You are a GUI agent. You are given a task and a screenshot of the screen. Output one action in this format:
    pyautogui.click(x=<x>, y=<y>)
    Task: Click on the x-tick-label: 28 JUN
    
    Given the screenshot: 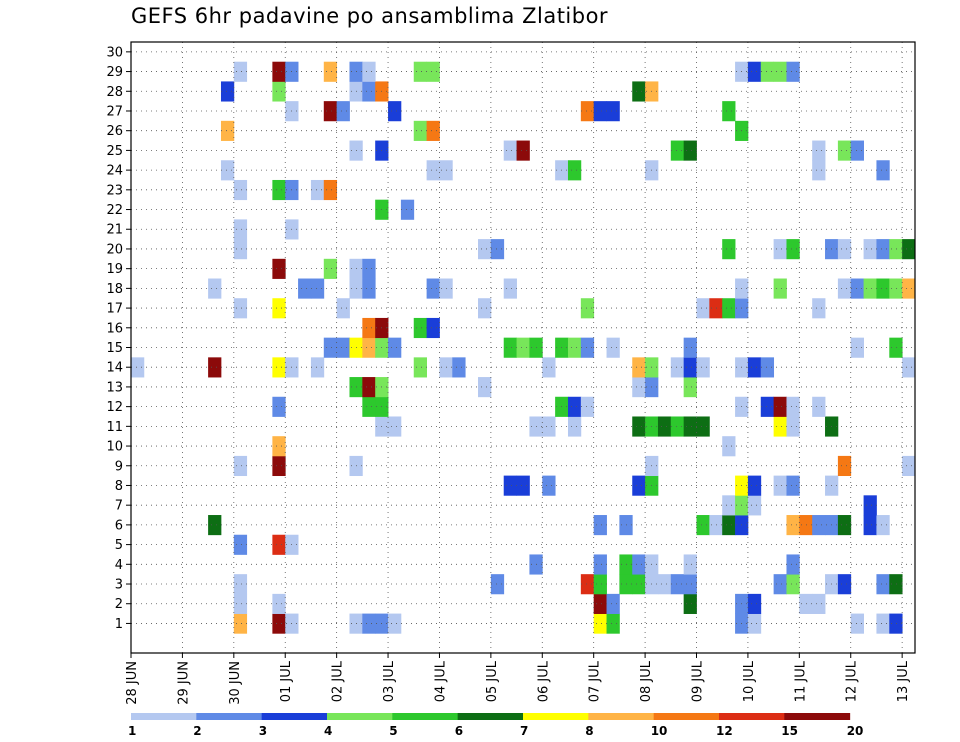 What is the action you would take?
    pyautogui.click(x=132, y=683)
    